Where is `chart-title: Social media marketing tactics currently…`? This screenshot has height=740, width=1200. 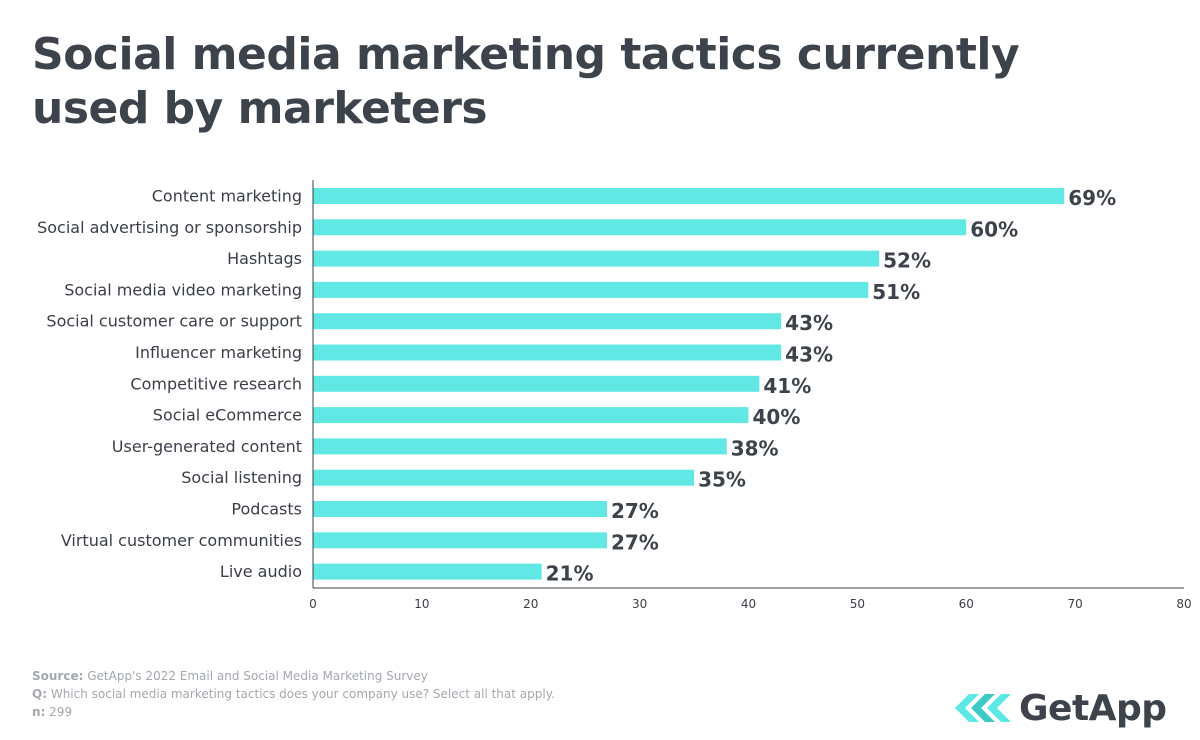 chart-title: Social media marketing tactics currently… is located at coordinates (526, 81).